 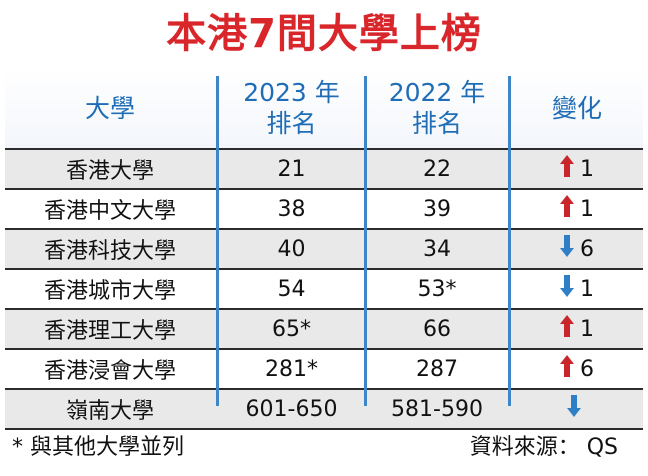 What do you see at coordinates (436, 123) in the screenshot?
I see `header-rank-2022-label: 排名` at bounding box center [436, 123].